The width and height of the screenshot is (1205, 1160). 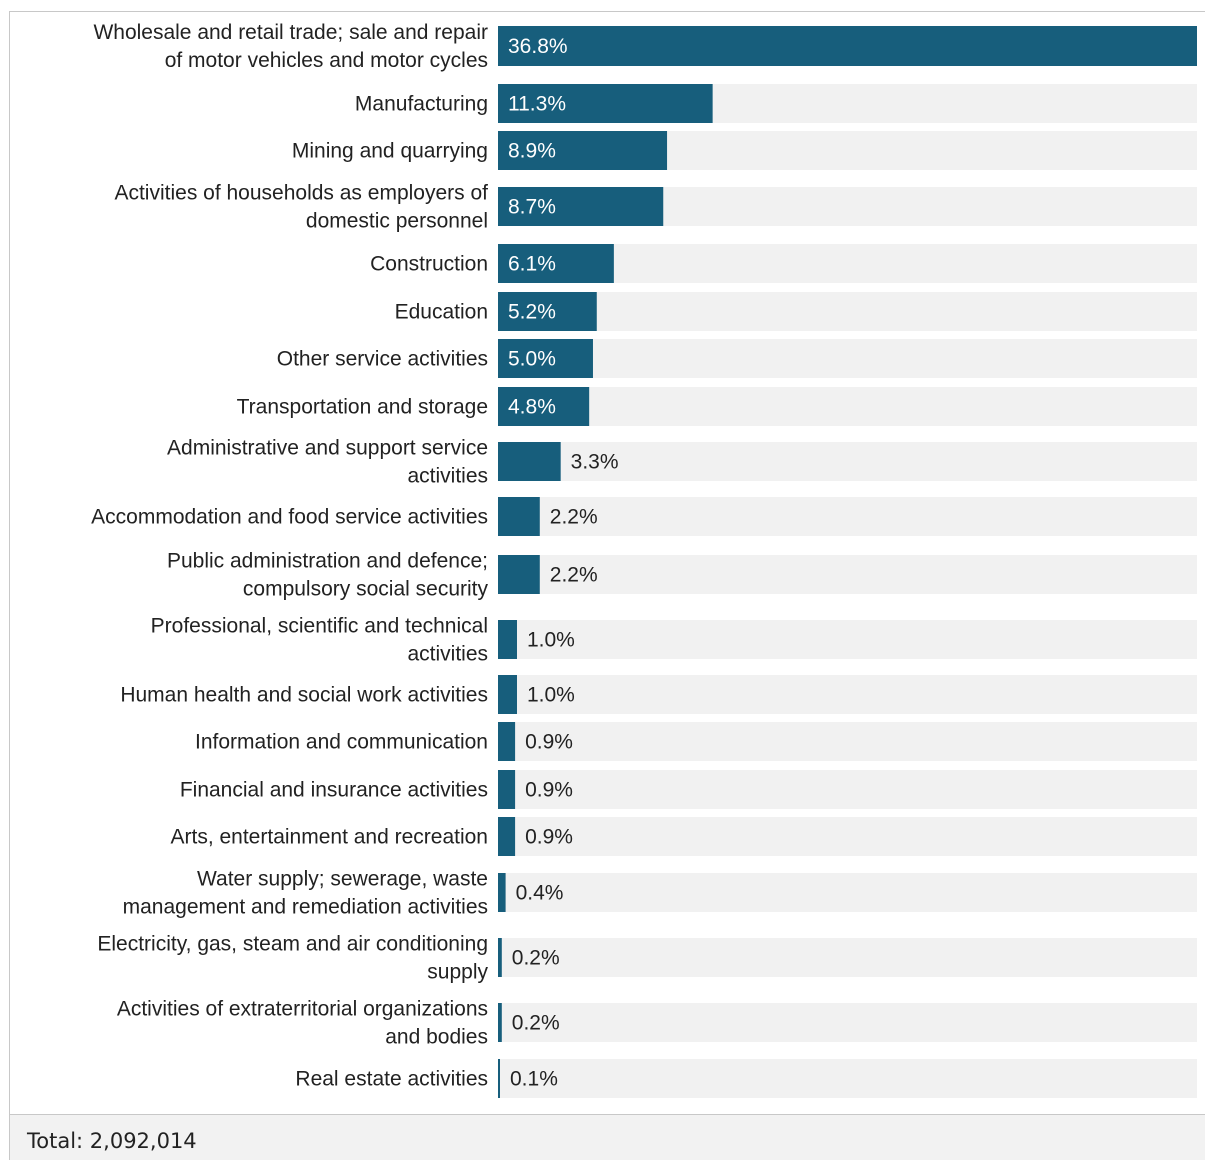 What do you see at coordinates (390, 151) in the screenshot?
I see `category-label: Mining and quarrying` at bounding box center [390, 151].